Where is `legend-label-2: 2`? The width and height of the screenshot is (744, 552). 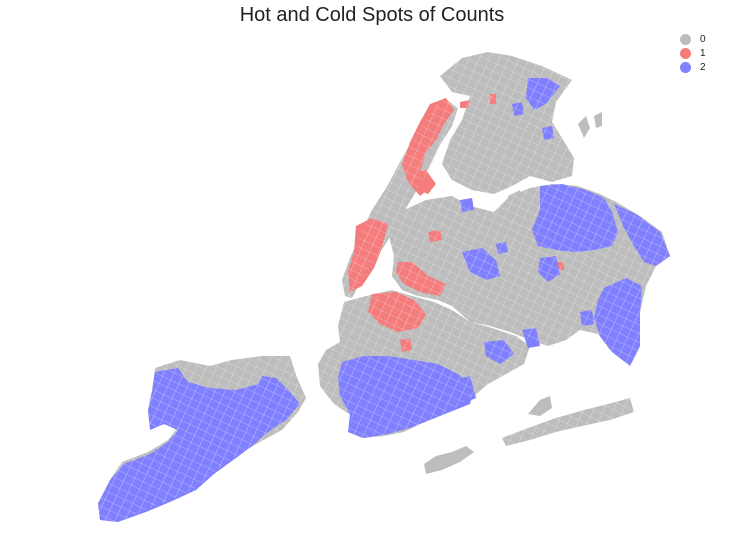
legend-label-2: 2 is located at coordinates (703, 67).